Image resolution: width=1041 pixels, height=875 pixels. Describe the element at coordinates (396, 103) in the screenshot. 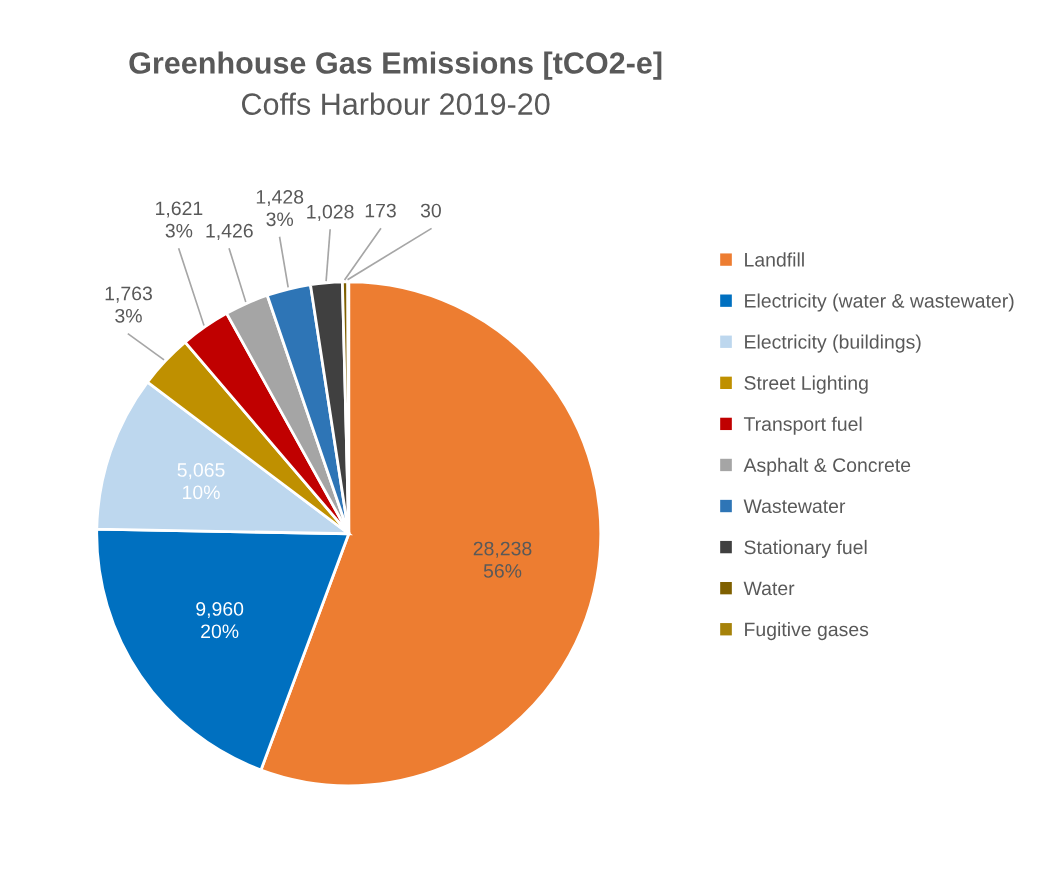

I see `chart-subtitle: Coffs Harbour 2019-20` at that location.